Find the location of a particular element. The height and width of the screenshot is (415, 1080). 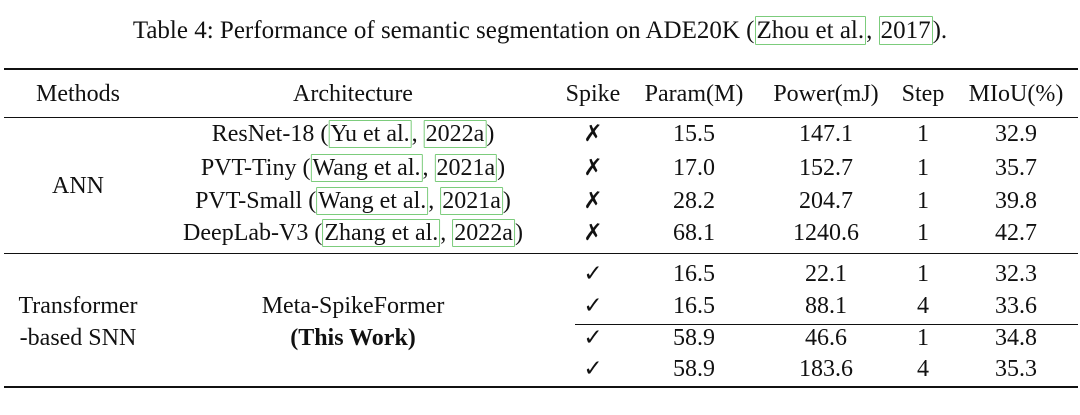

miou-value: 33.6 is located at coordinates (1016, 306).